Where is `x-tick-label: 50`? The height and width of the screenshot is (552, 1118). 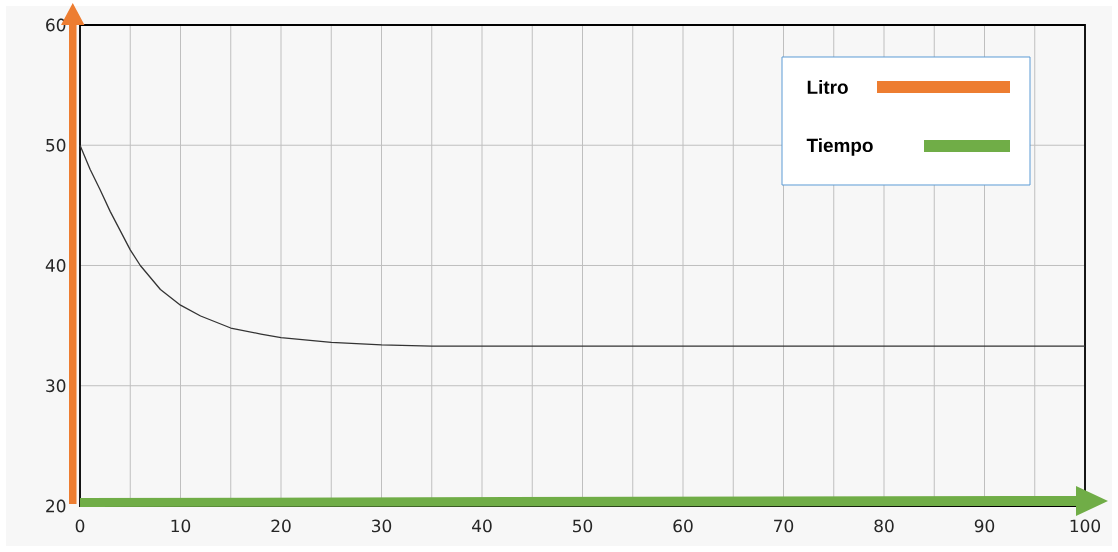 x-tick-label: 50 is located at coordinates (583, 526).